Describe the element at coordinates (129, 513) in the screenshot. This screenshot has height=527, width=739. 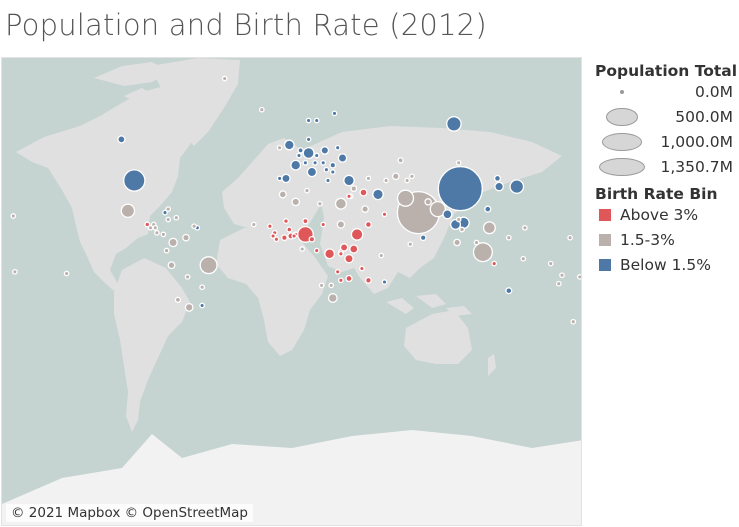
I see `map-attribution: © 2021 Mapbox © OpenStreetMap` at that location.